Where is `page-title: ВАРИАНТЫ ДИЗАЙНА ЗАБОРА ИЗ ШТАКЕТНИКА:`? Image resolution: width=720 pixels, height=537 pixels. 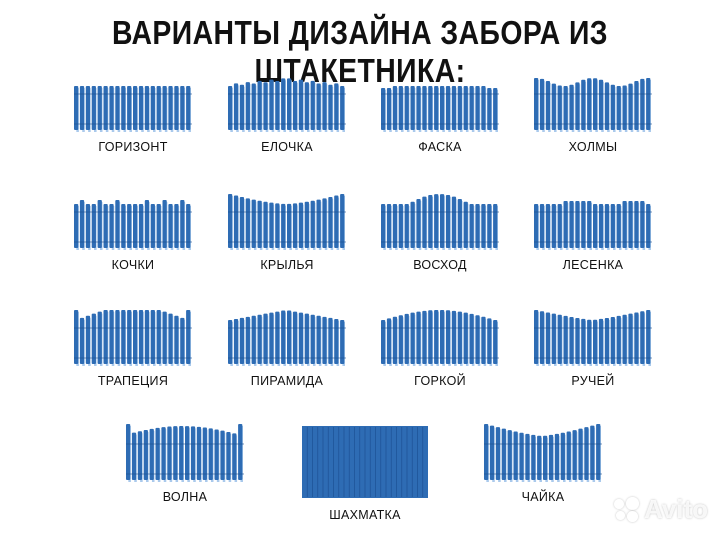
page-title: ВАРИАНТЫ ДИЗАЙНА ЗАБОРА ИЗ ШТАКЕТНИКА: is located at coordinates (359, 51).